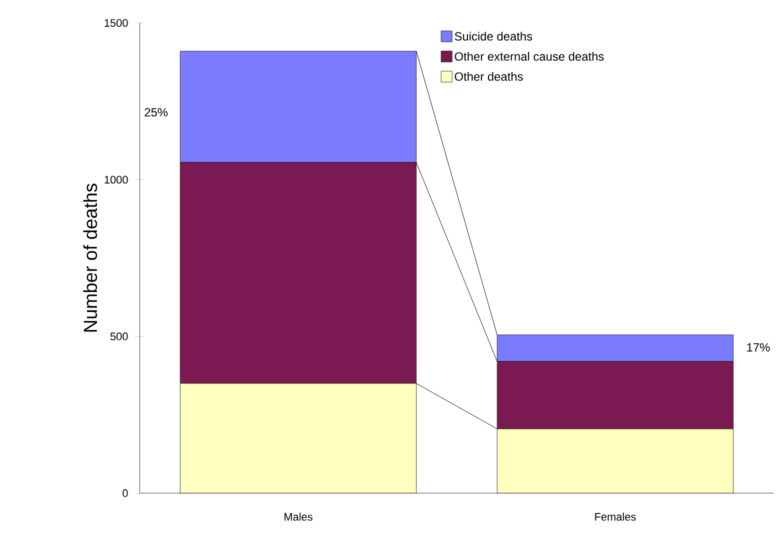  Describe the element at coordinates (493, 36) in the screenshot. I see `legend-label: Suicide deaths` at that location.